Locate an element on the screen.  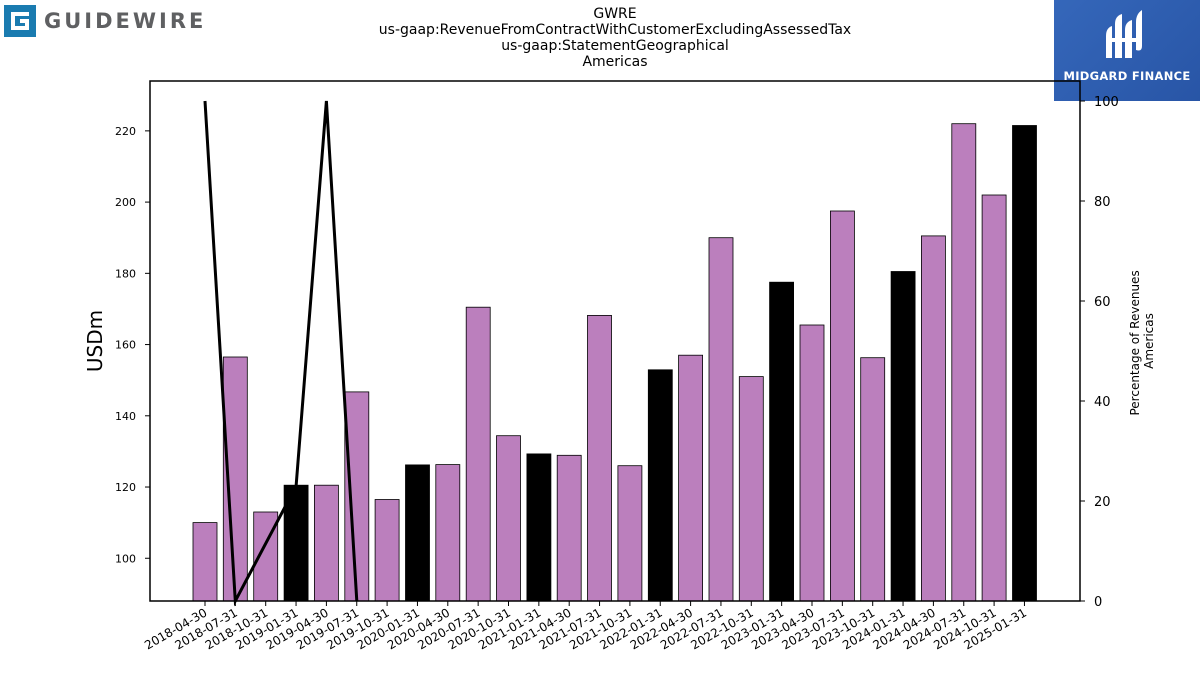
y2-axis-label: Percentage of Revenues Americas is located at coordinates (1142, 340).